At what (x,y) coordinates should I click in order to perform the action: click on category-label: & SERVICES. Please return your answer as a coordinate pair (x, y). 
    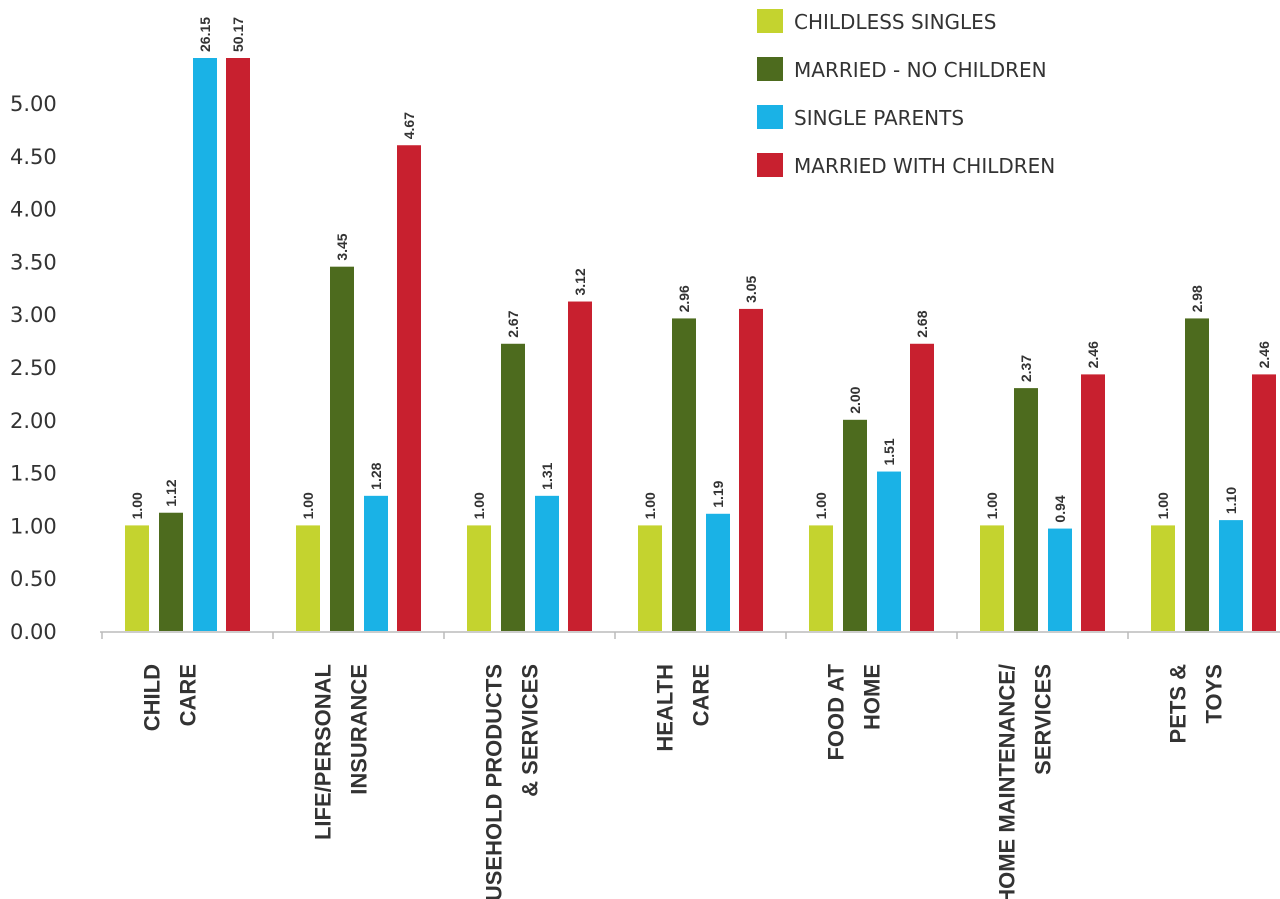
    Looking at the image, I should click on (530, 730).